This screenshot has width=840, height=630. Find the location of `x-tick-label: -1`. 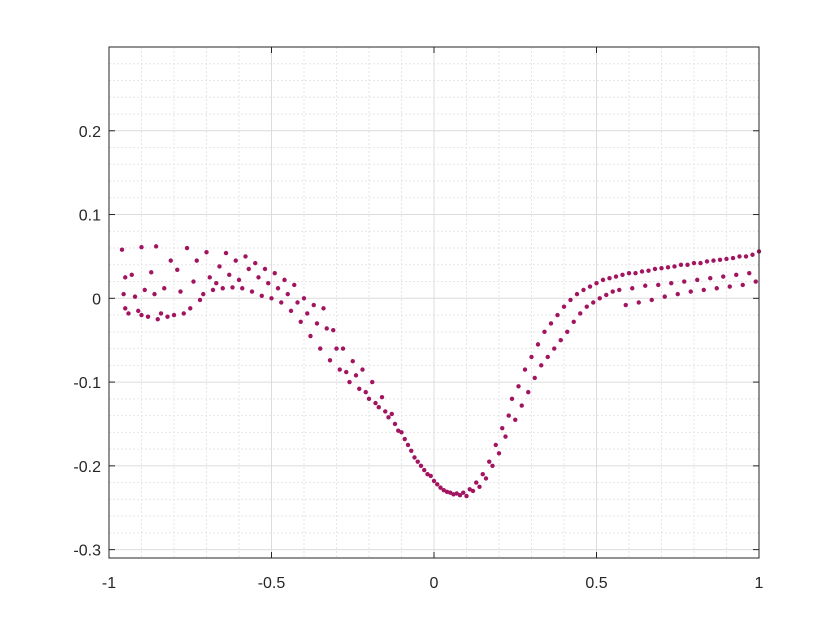

x-tick-label: -1 is located at coordinates (109, 583).